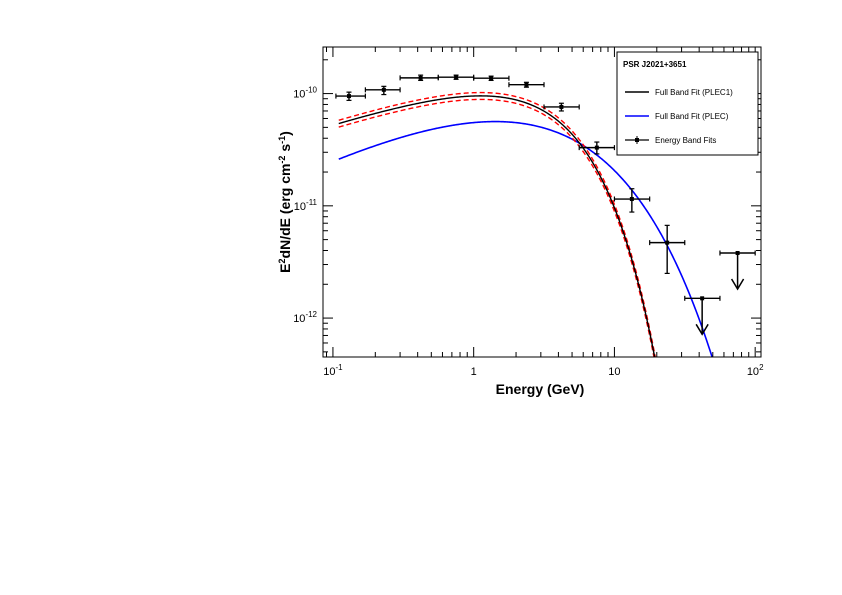 This screenshot has height=595, width=842. What do you see at coordinates (540, 389) in the screenshot?
I see `x-axis-label: Energy (GeV)` at bounding box center [540, 389].